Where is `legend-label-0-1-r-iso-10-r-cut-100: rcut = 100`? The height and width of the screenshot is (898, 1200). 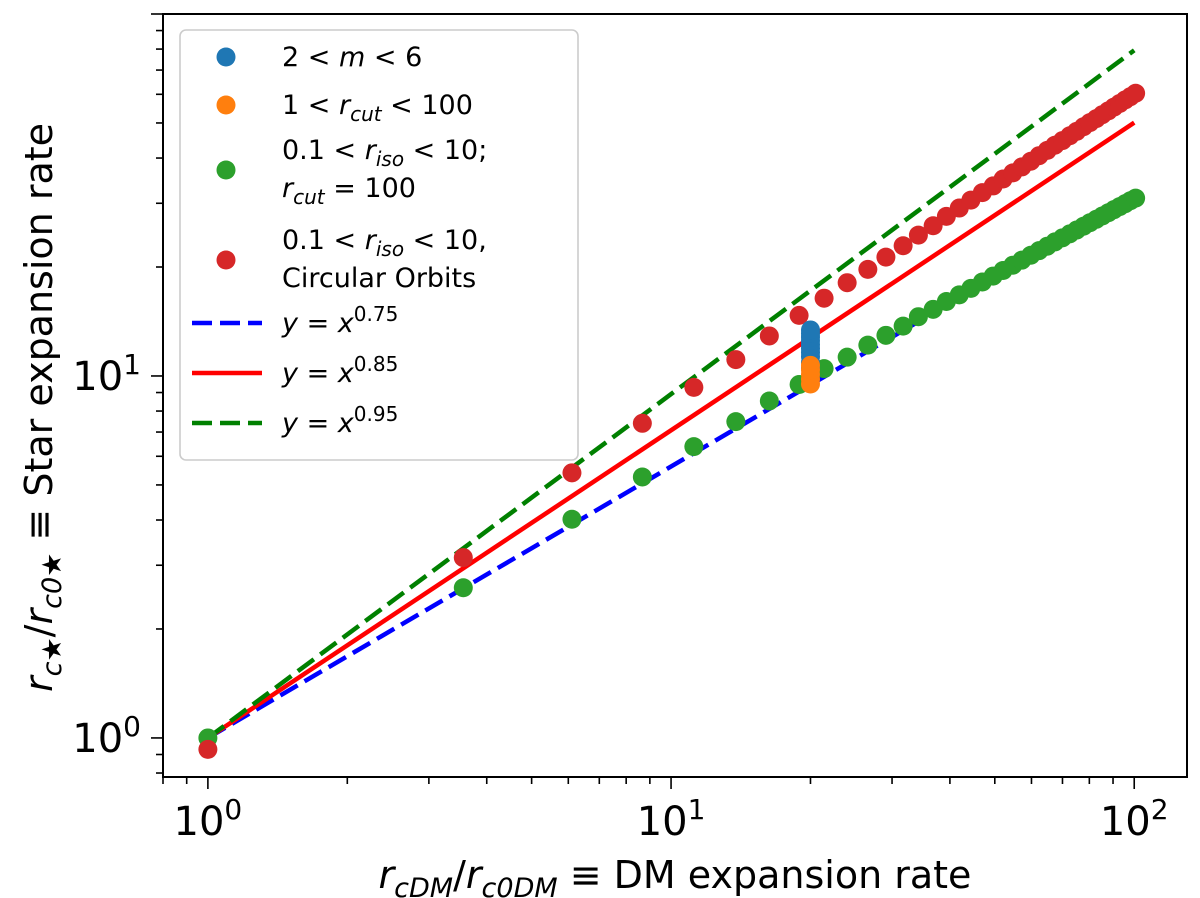 legend-label-0-1-r-iso-10-r-cut-100: rcut = 100 is located at coordinates (349, 191).